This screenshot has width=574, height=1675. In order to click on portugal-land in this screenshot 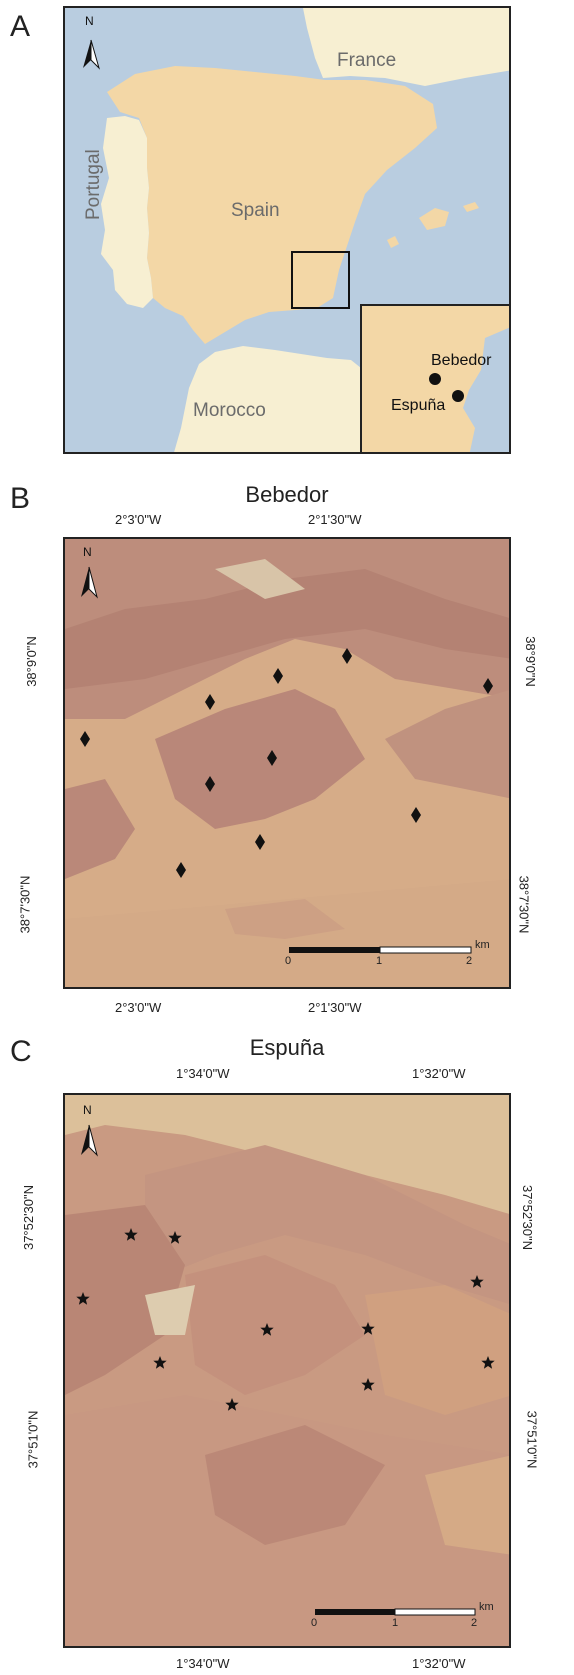, I will do `click(127, 212)`.